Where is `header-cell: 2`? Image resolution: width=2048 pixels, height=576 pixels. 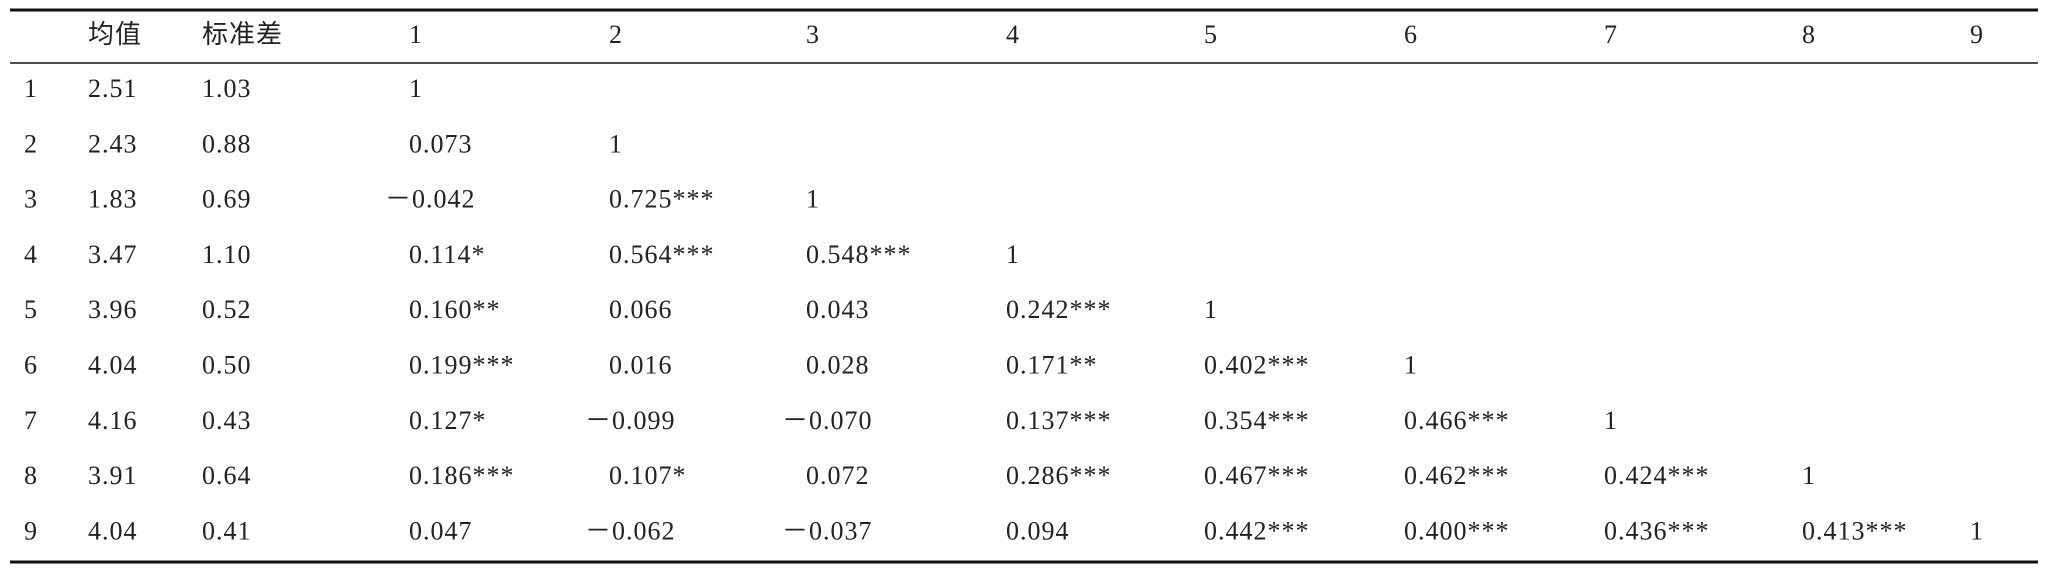
header-cell: 2 is located at coordinates (616, 34).